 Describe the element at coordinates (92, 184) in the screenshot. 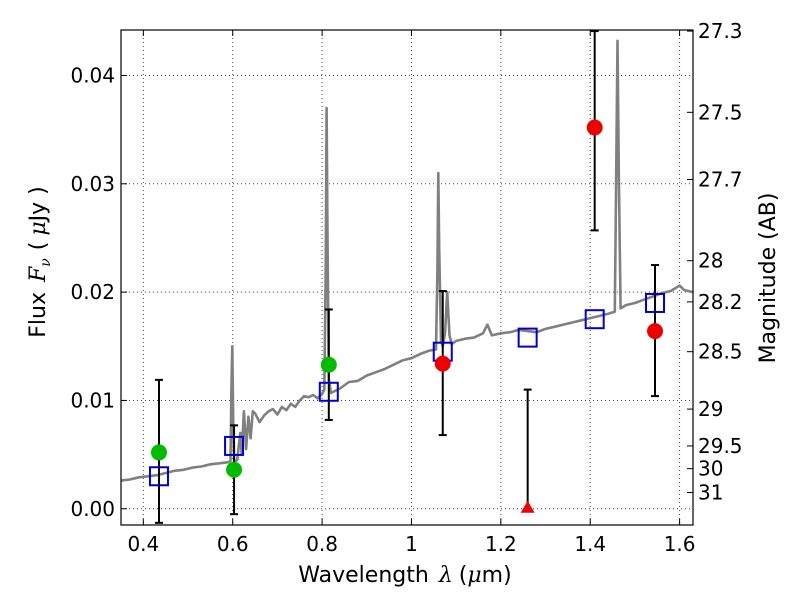

I see `y-tick-label: 0.03` at that location.